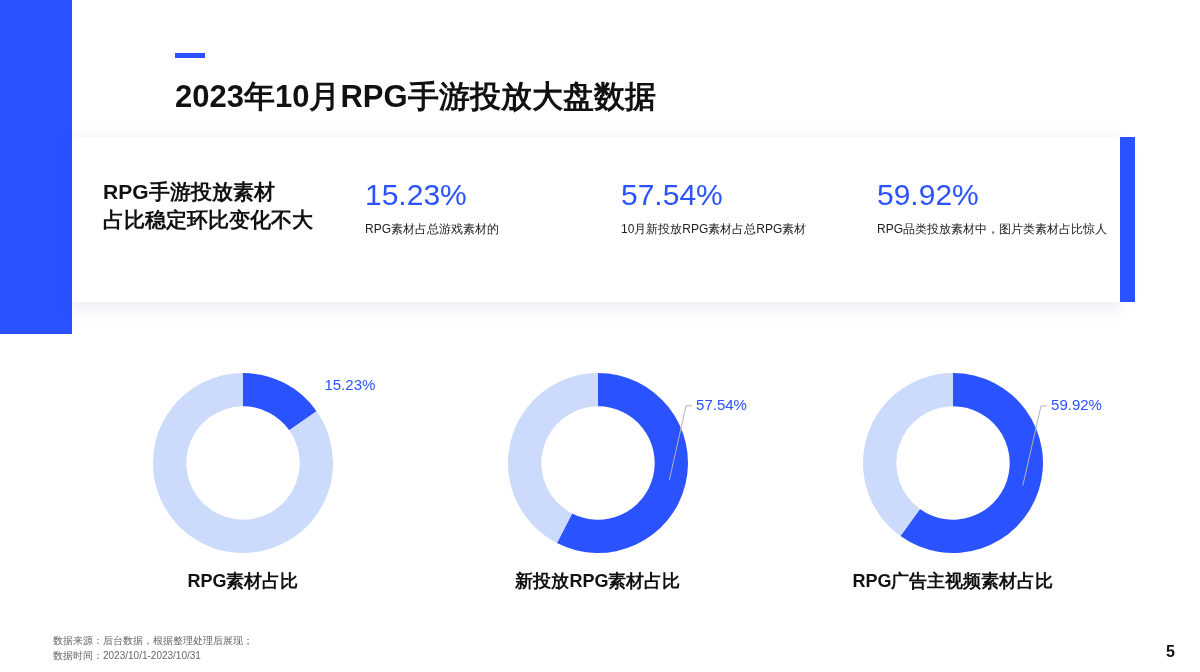 This screenshot has height=672, width=1200. I want to click on source-note: 数据来源：后台数据，根据整理处理后展现；, so click(153, 641).